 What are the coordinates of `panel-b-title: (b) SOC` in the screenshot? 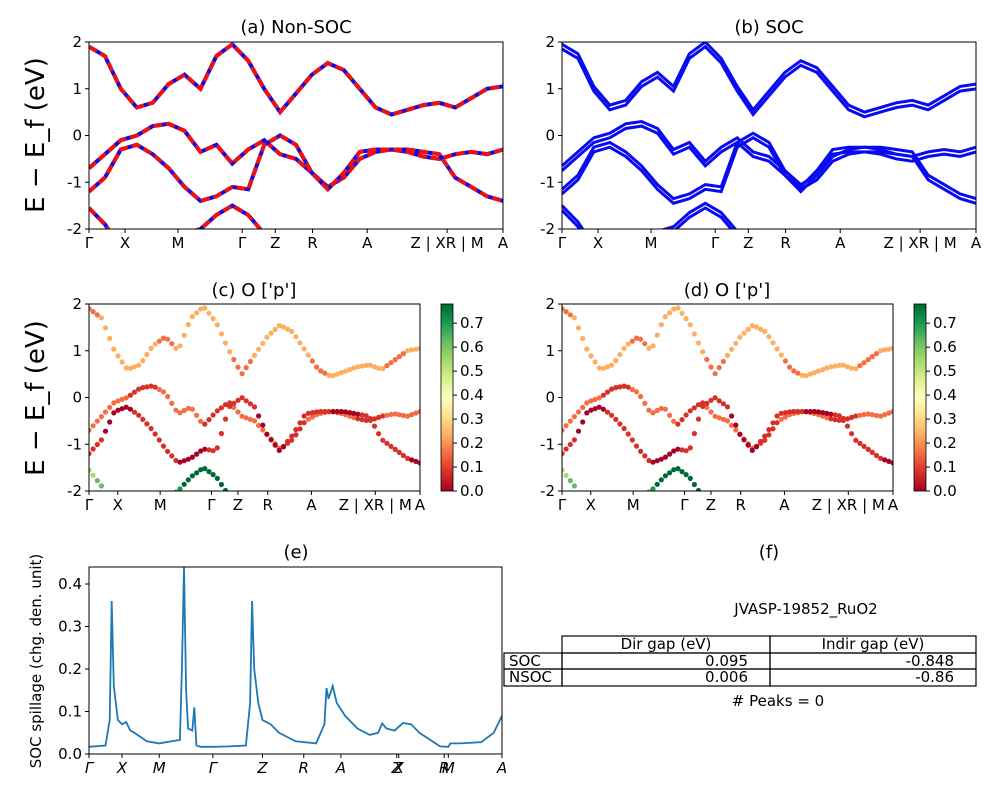 It's located at (768, 27).